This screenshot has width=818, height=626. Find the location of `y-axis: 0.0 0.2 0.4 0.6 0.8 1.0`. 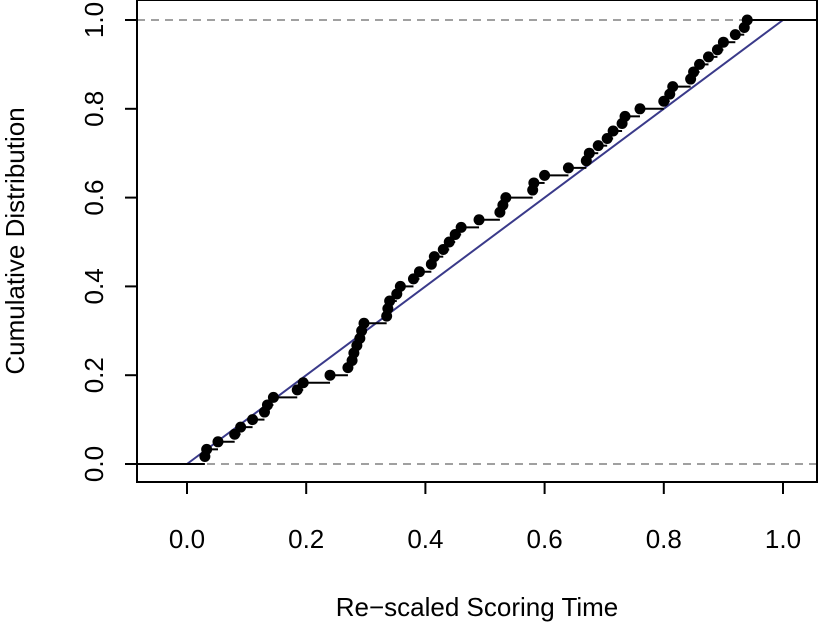

y-axis: 0.0 0.2 0.4 0.6 0.8 1.0 is located at coordinates (108, 242).